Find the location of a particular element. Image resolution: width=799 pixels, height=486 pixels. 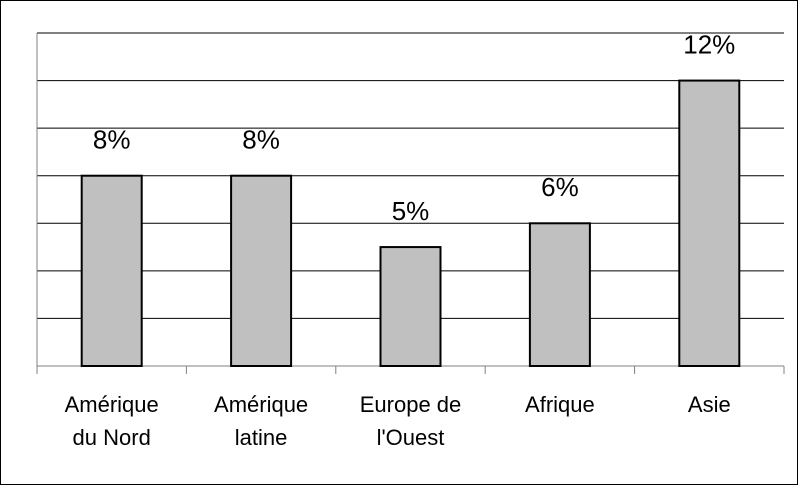

value-label: 6% is located at coordinates (560, 187).